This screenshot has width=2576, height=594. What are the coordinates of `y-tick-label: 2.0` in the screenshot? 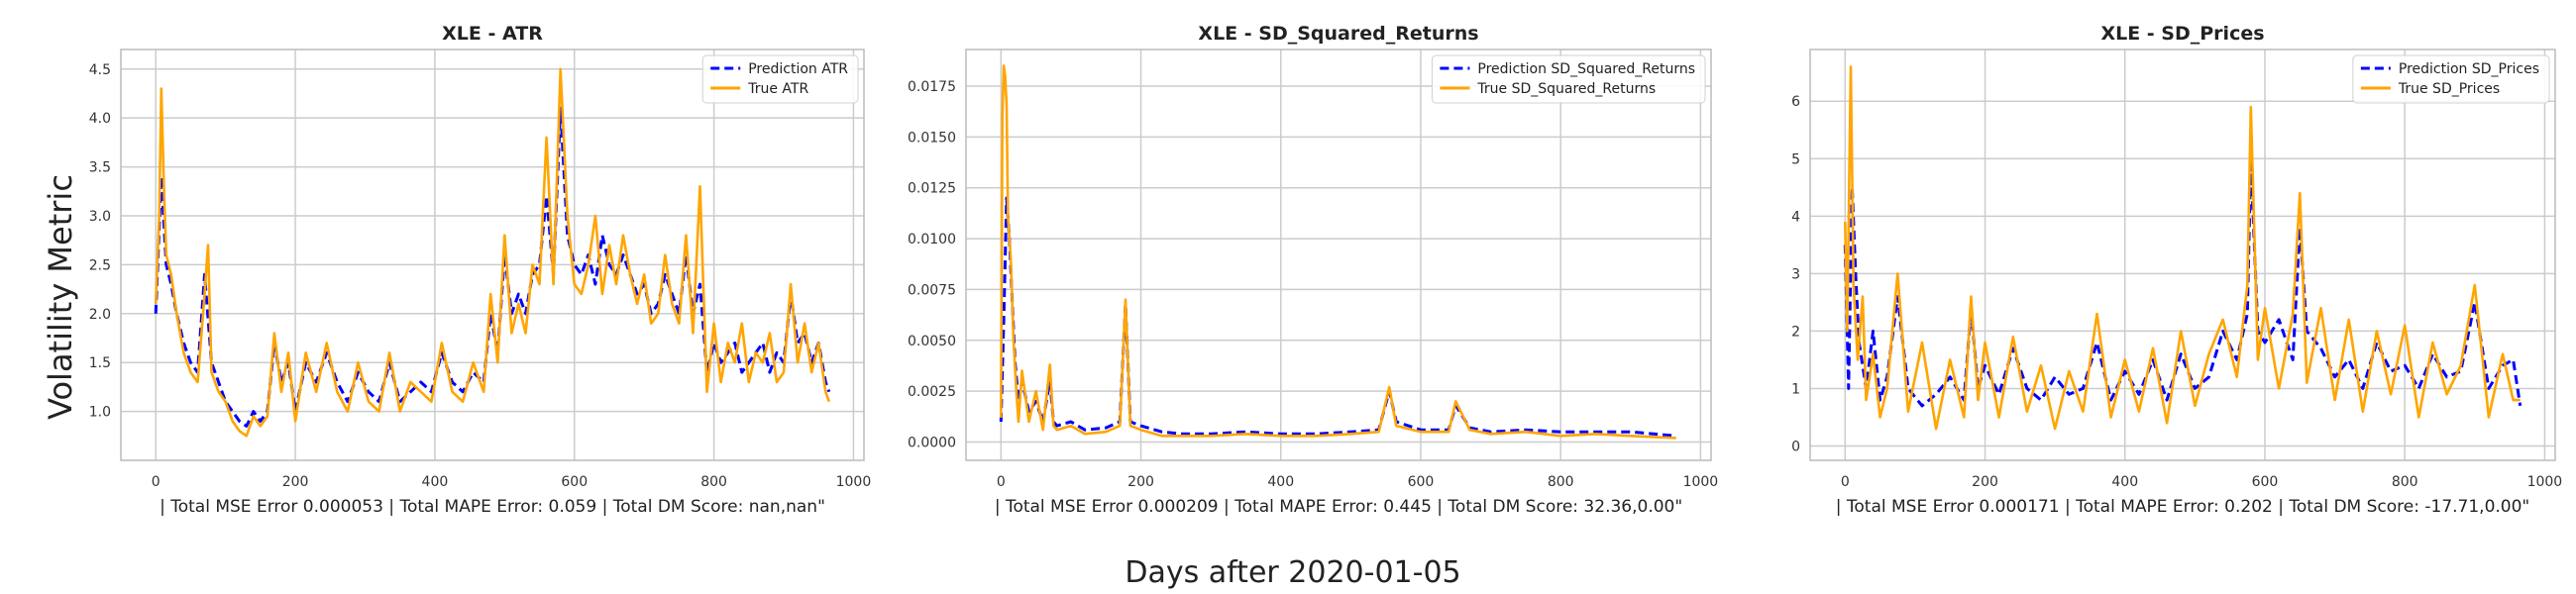 It's located at (100, 315).